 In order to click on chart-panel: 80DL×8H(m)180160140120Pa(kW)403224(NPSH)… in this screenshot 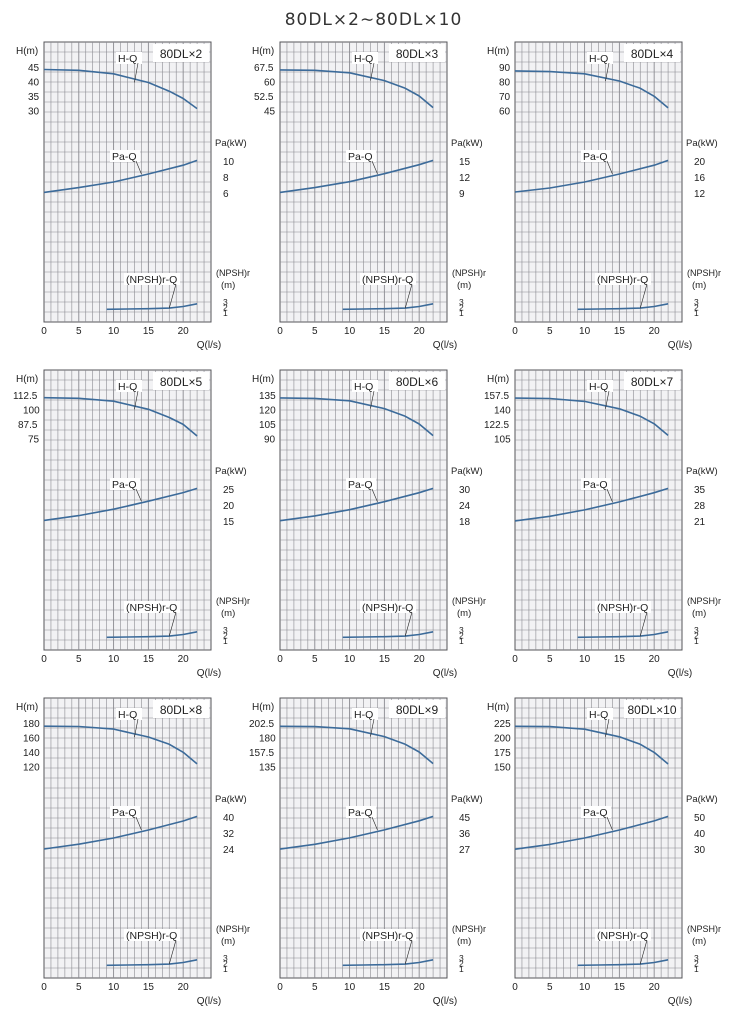, I will do `click(133, 852)`.